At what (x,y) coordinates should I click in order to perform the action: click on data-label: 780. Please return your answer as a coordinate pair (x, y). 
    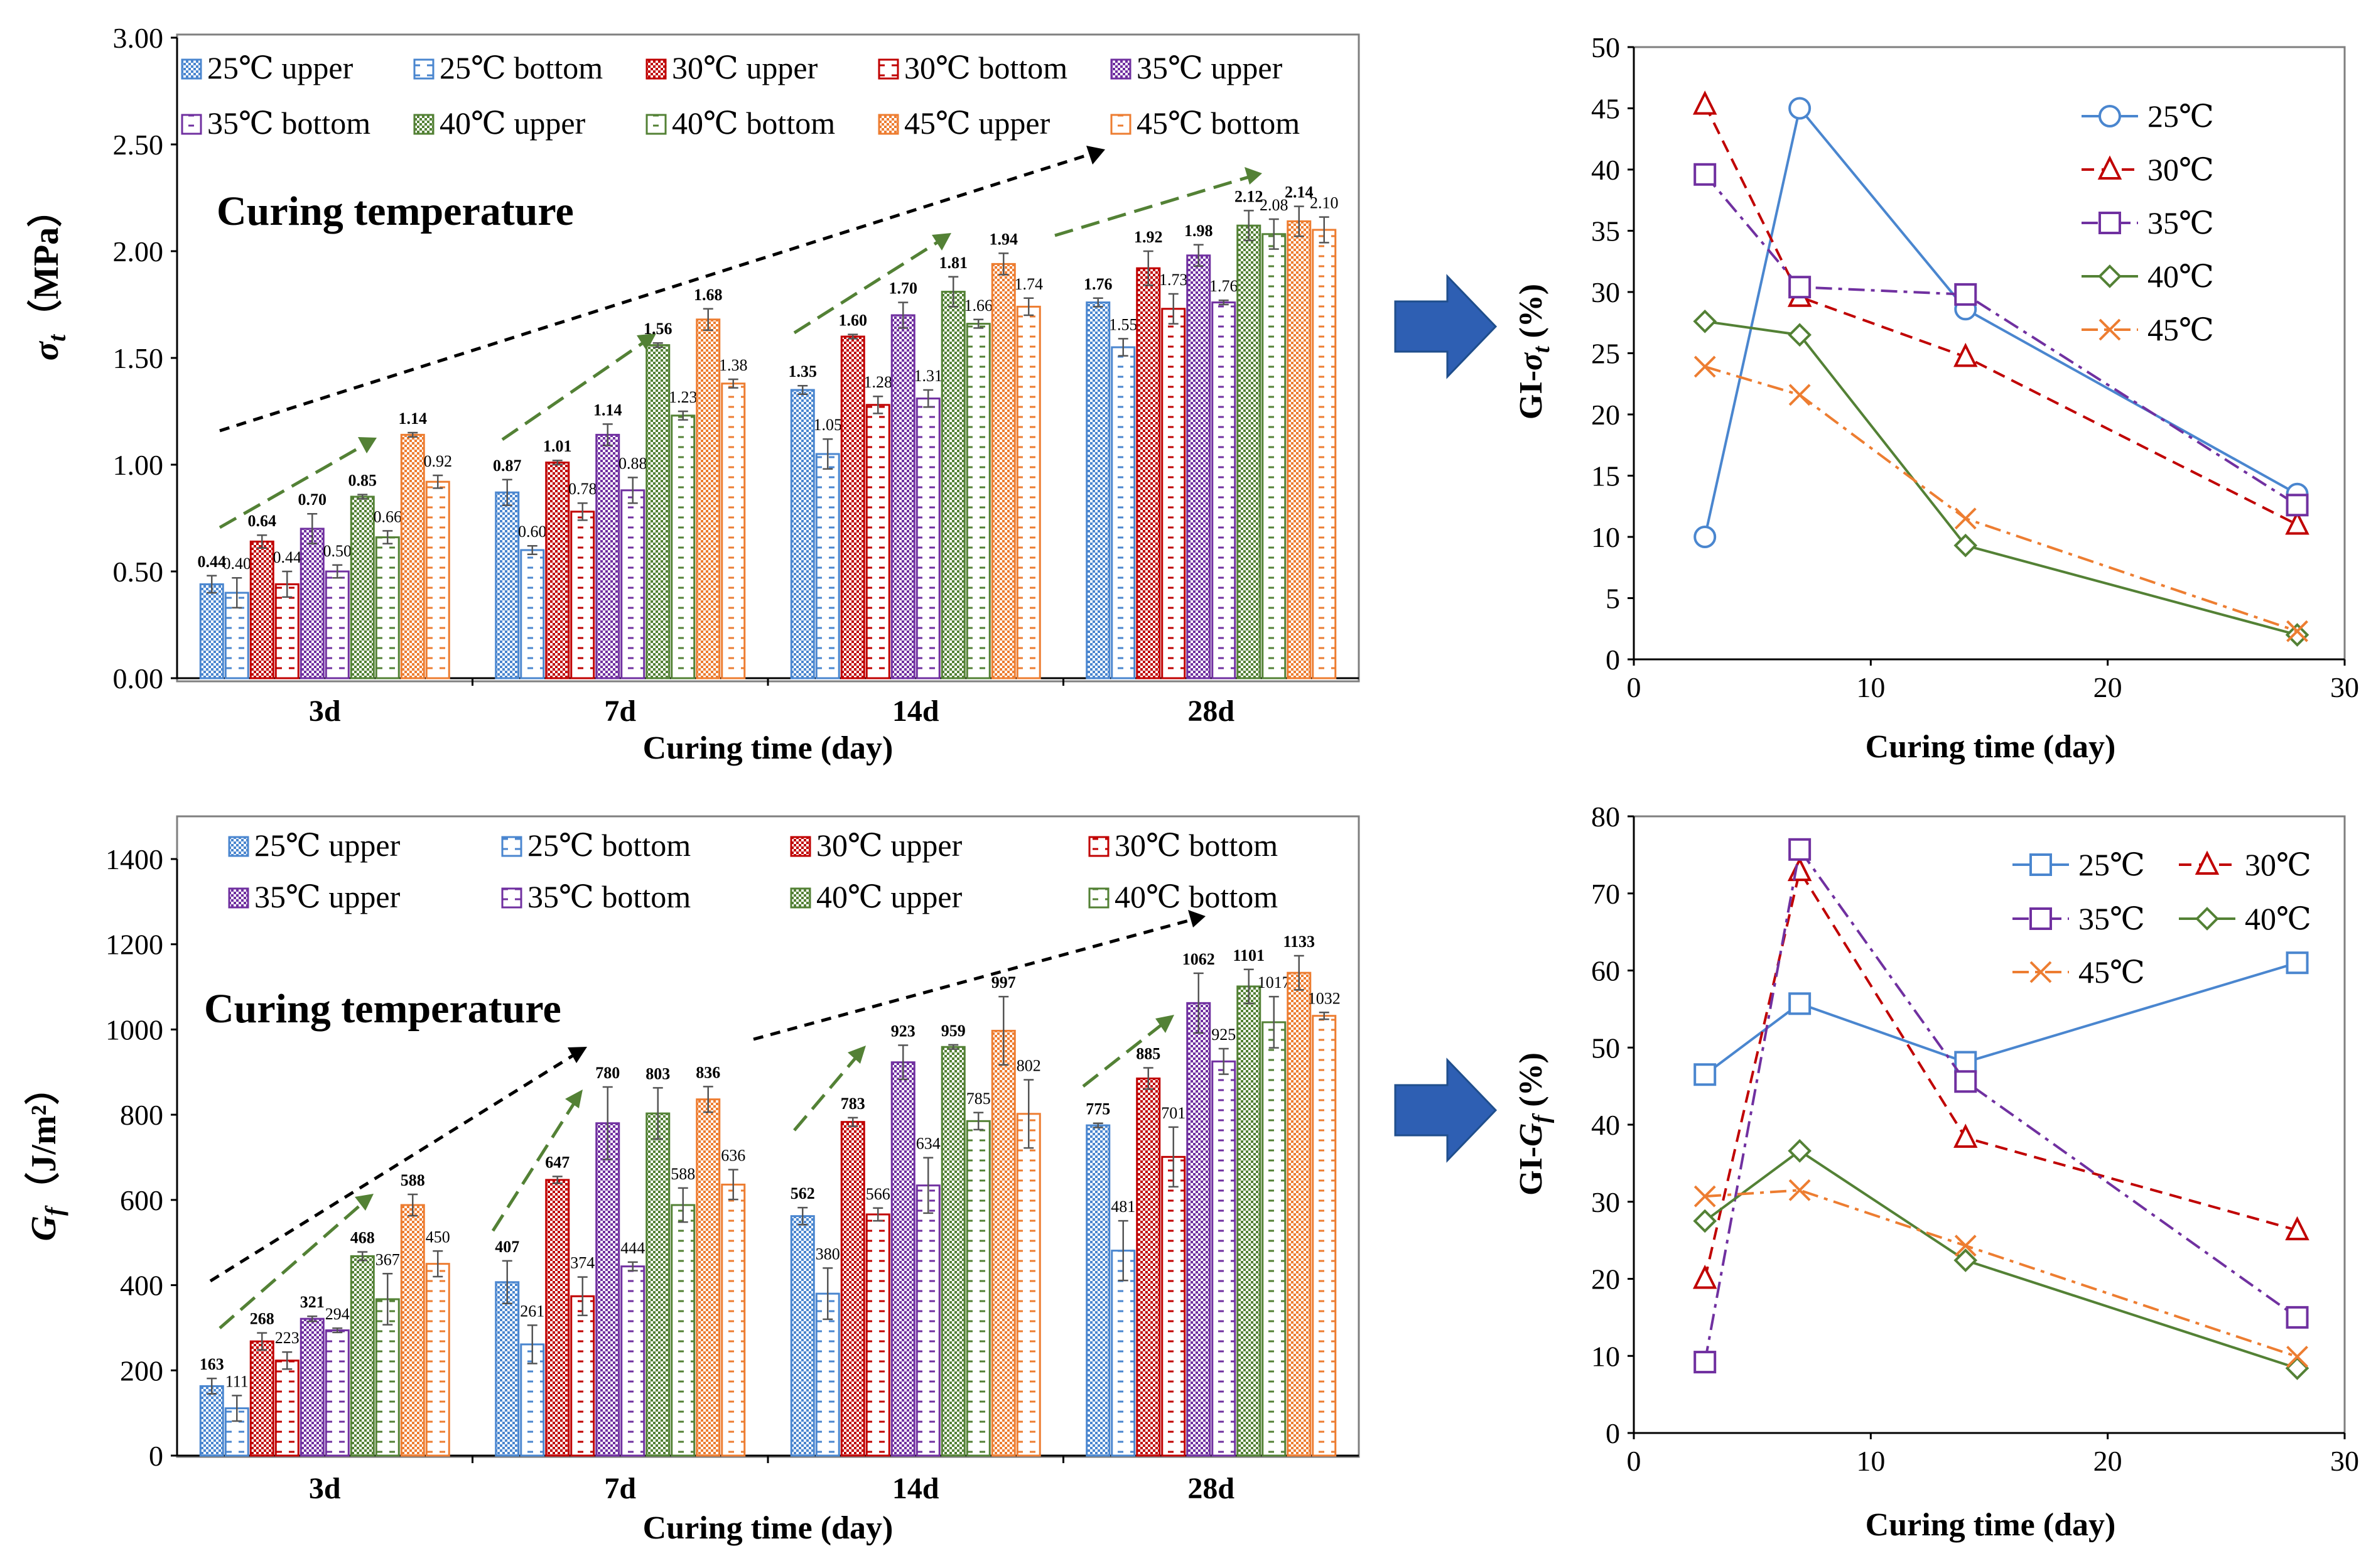
    Looking at the image, I should click on (607, 1073).